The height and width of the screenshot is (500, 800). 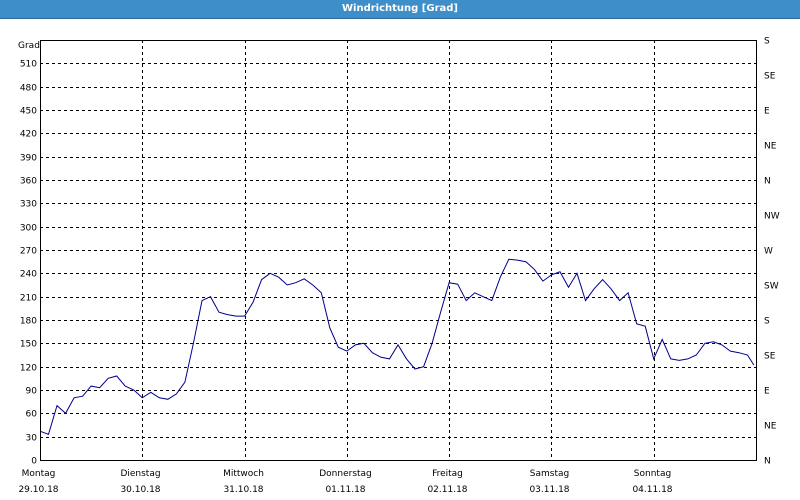 I want to click on y-tick-label: 270, so click(x=28, y=252).